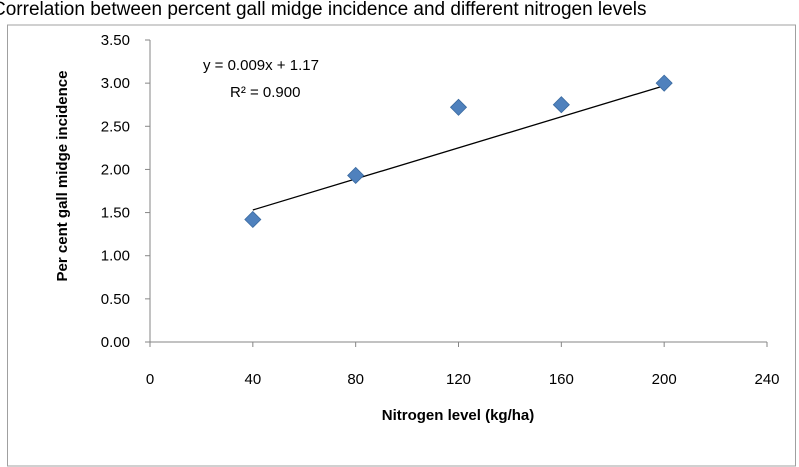  I want to click on y-tick-label: 3.00, so click(115, 83).